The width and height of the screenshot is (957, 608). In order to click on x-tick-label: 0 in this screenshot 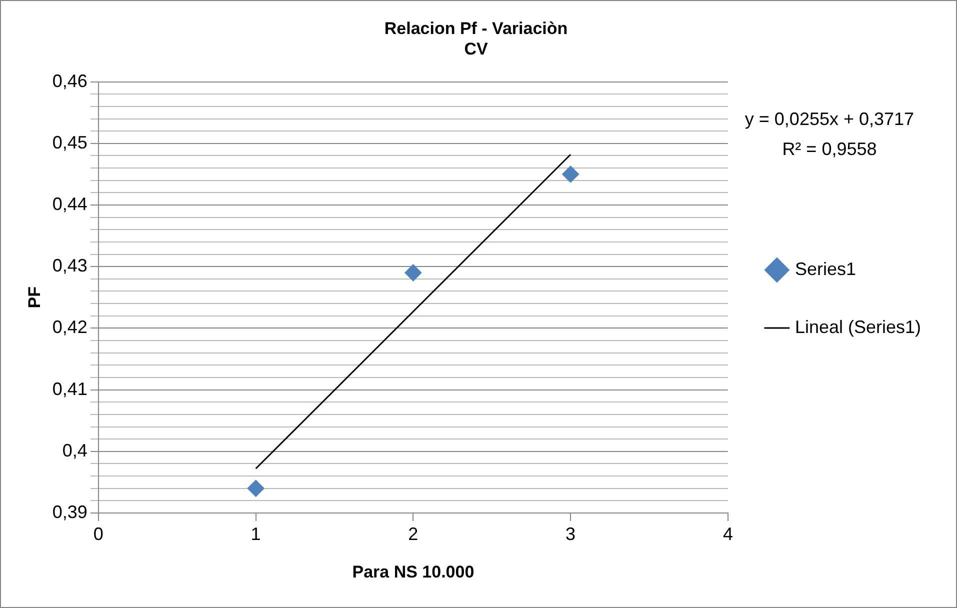, I will do `click(98, 534)`.